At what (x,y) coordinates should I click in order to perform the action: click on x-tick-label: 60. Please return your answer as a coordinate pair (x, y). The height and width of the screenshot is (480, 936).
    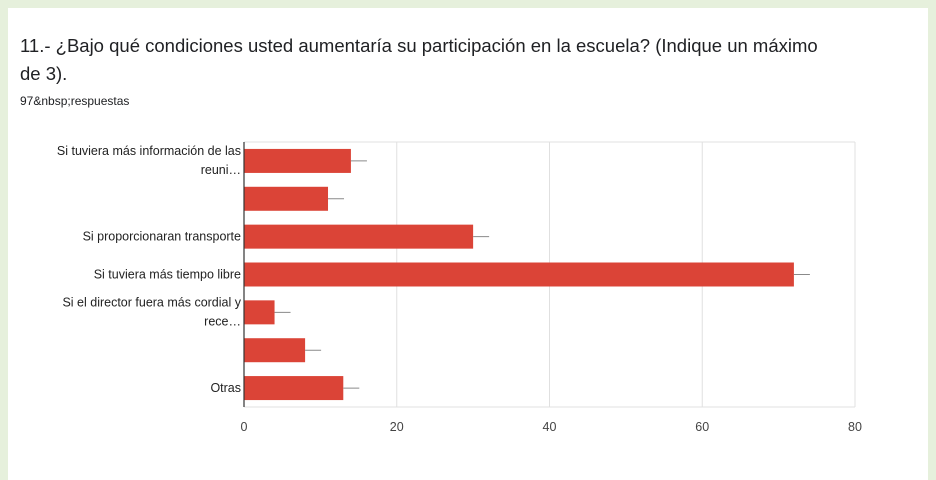
    Looking at the image, I should click on (702, 427).